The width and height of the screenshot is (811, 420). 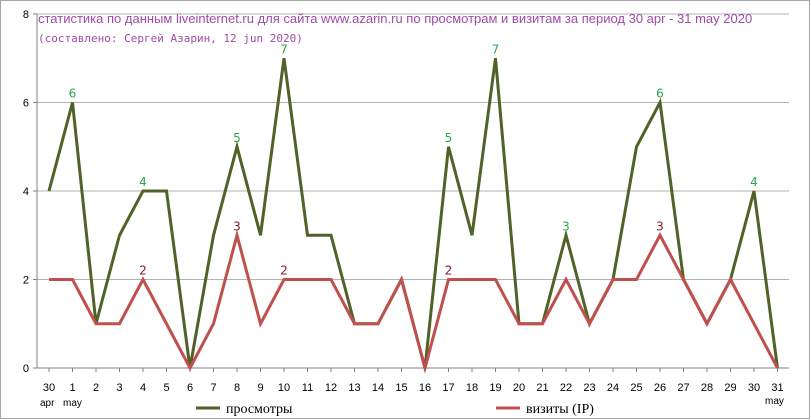 I want to click on month-label-last: may, so click(x=774, y=401).